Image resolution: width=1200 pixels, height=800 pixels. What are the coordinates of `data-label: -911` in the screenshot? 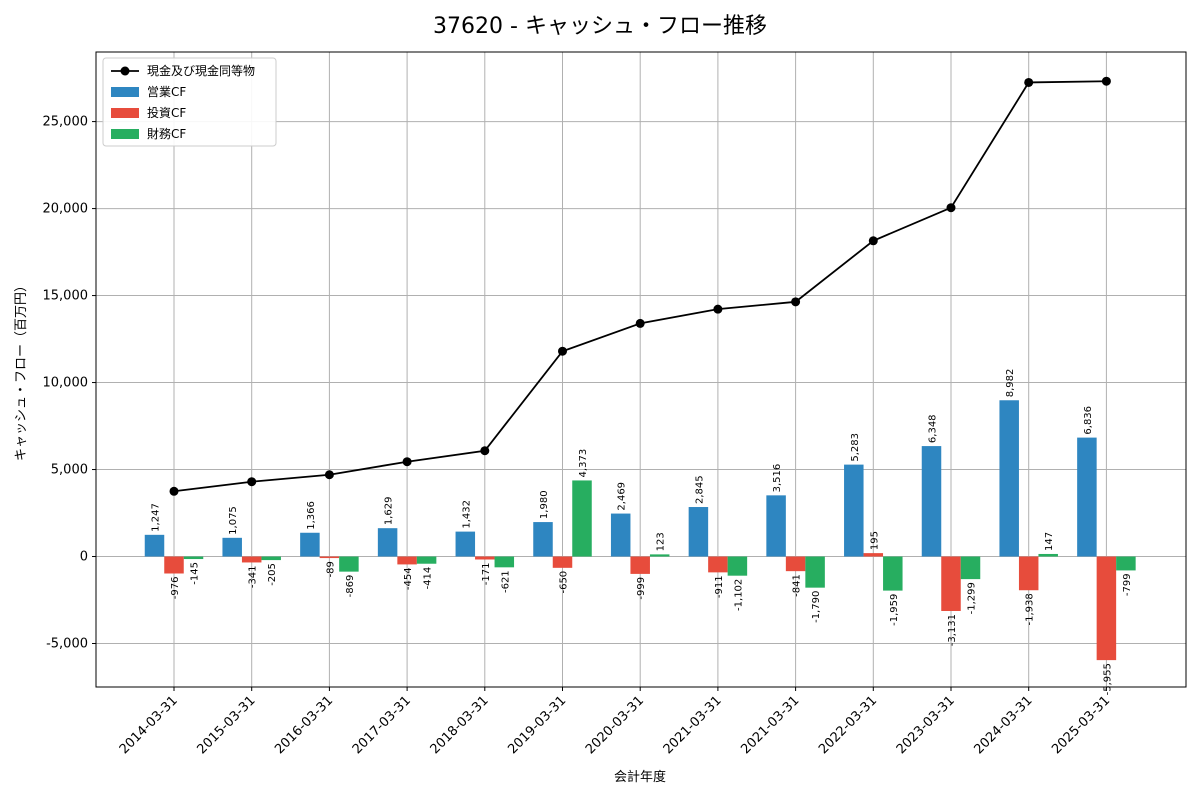 It's located at (719, 586).